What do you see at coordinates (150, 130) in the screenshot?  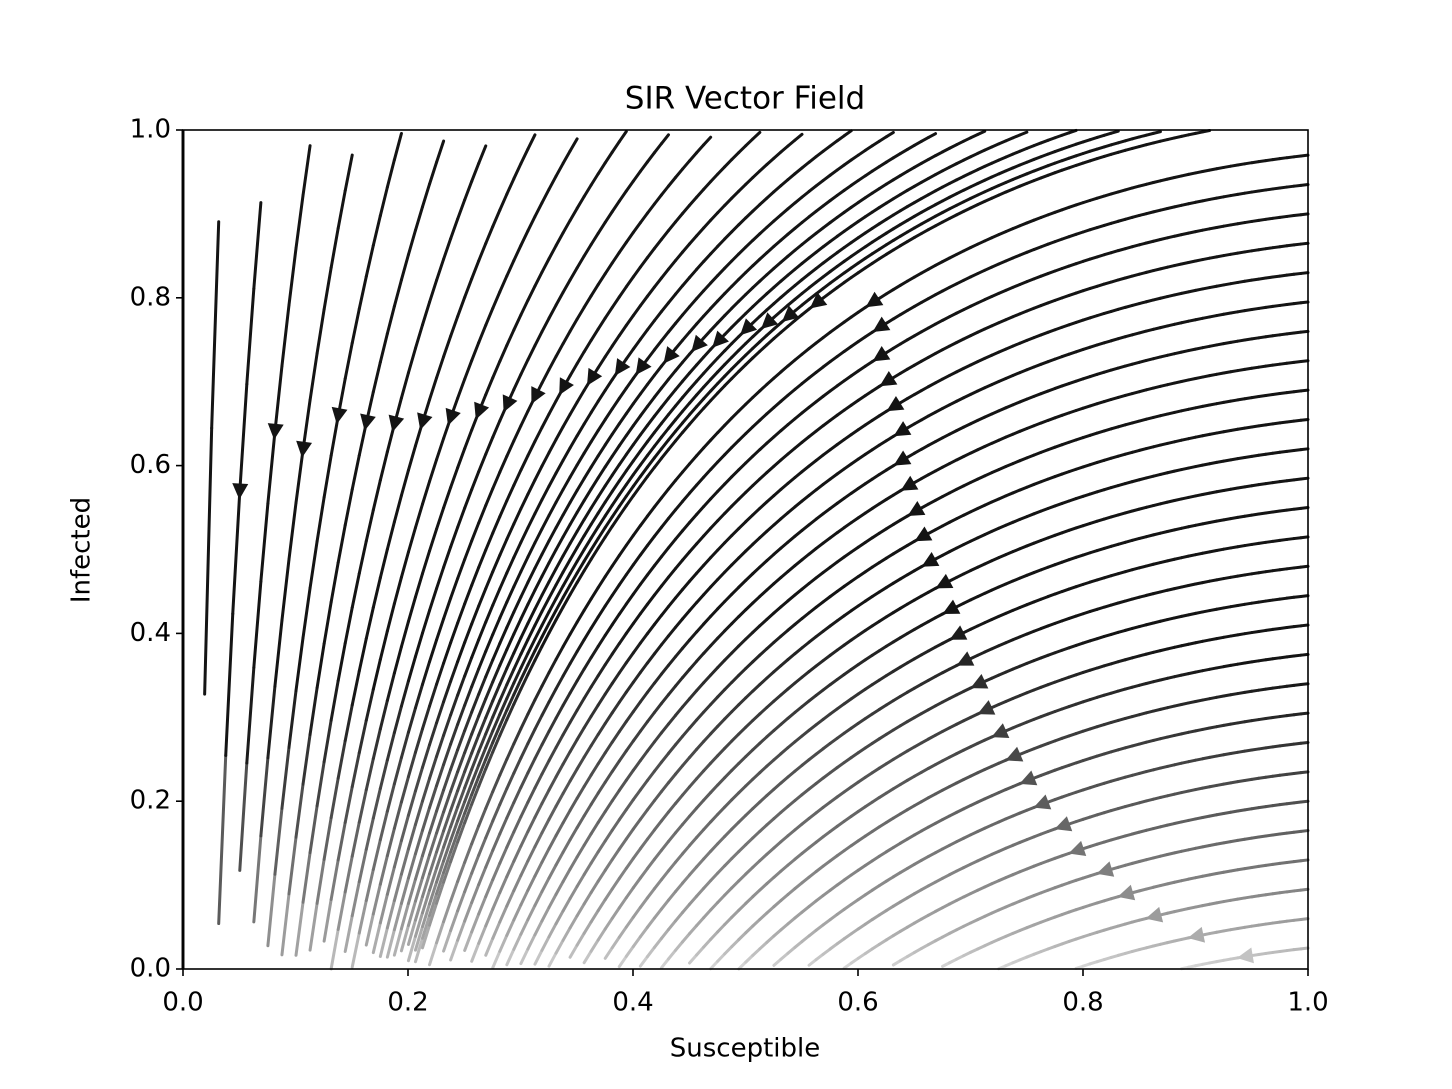 I see `y-tick-label: 1.0` at bounding box center [150, 130].